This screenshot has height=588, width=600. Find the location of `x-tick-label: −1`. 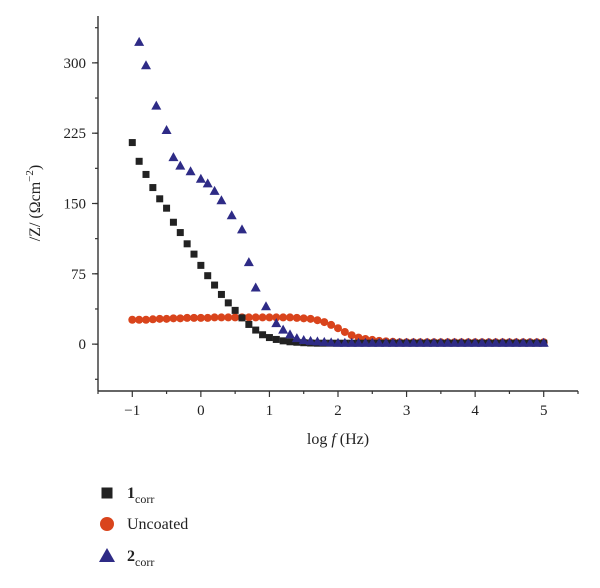

x-tick-label: −1 is located at coordinates (132, 411).